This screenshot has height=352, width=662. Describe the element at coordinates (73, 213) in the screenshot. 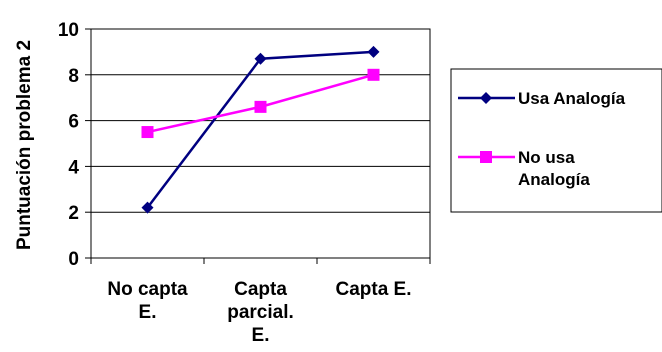

I see `y-tick-label: 2` at that location.